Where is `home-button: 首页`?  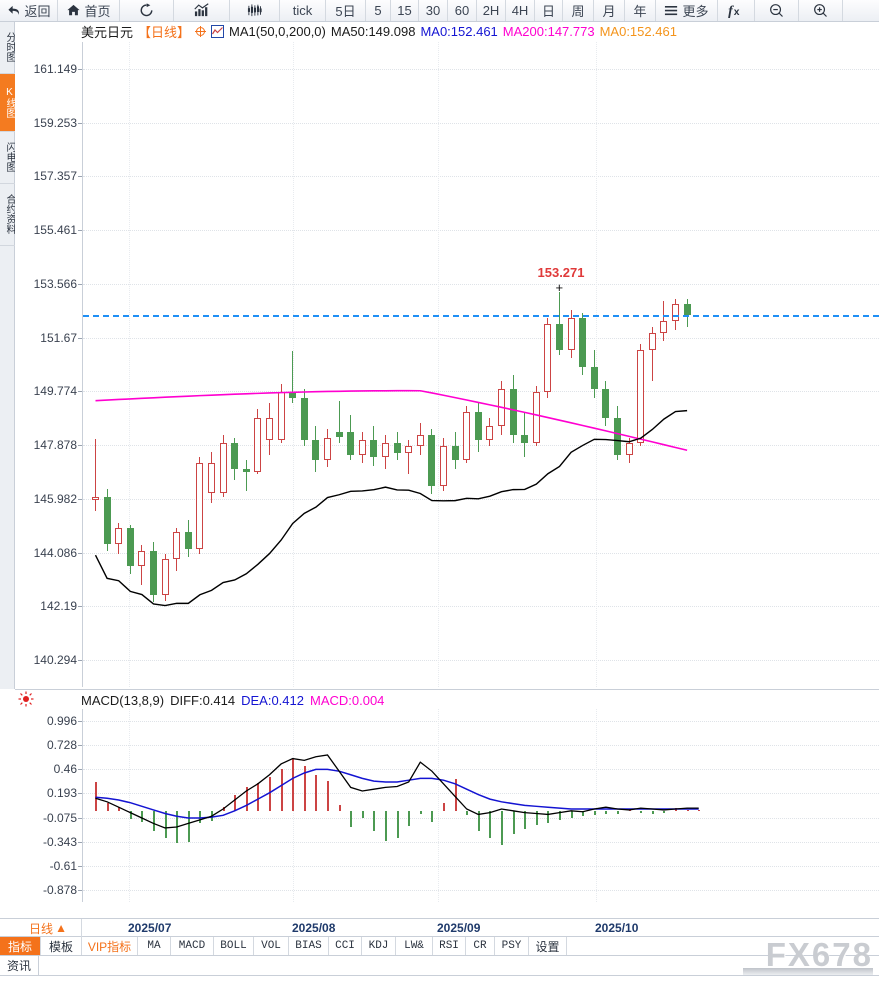 home-button: 首页 is located at coordinates (89, 10).